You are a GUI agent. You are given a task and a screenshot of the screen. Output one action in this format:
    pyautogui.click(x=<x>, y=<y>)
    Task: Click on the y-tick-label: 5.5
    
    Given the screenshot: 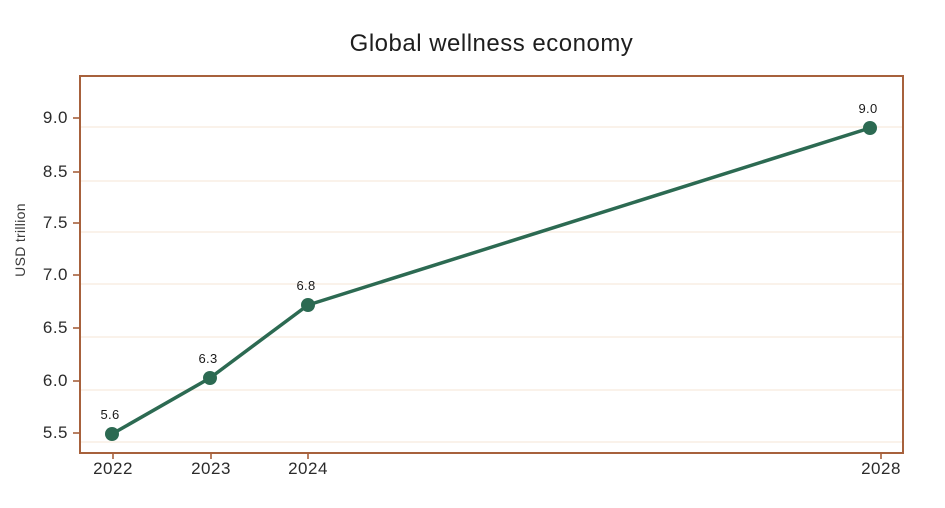 What is the action you would take?
    pyautogui.click(x=55, y=432)
    